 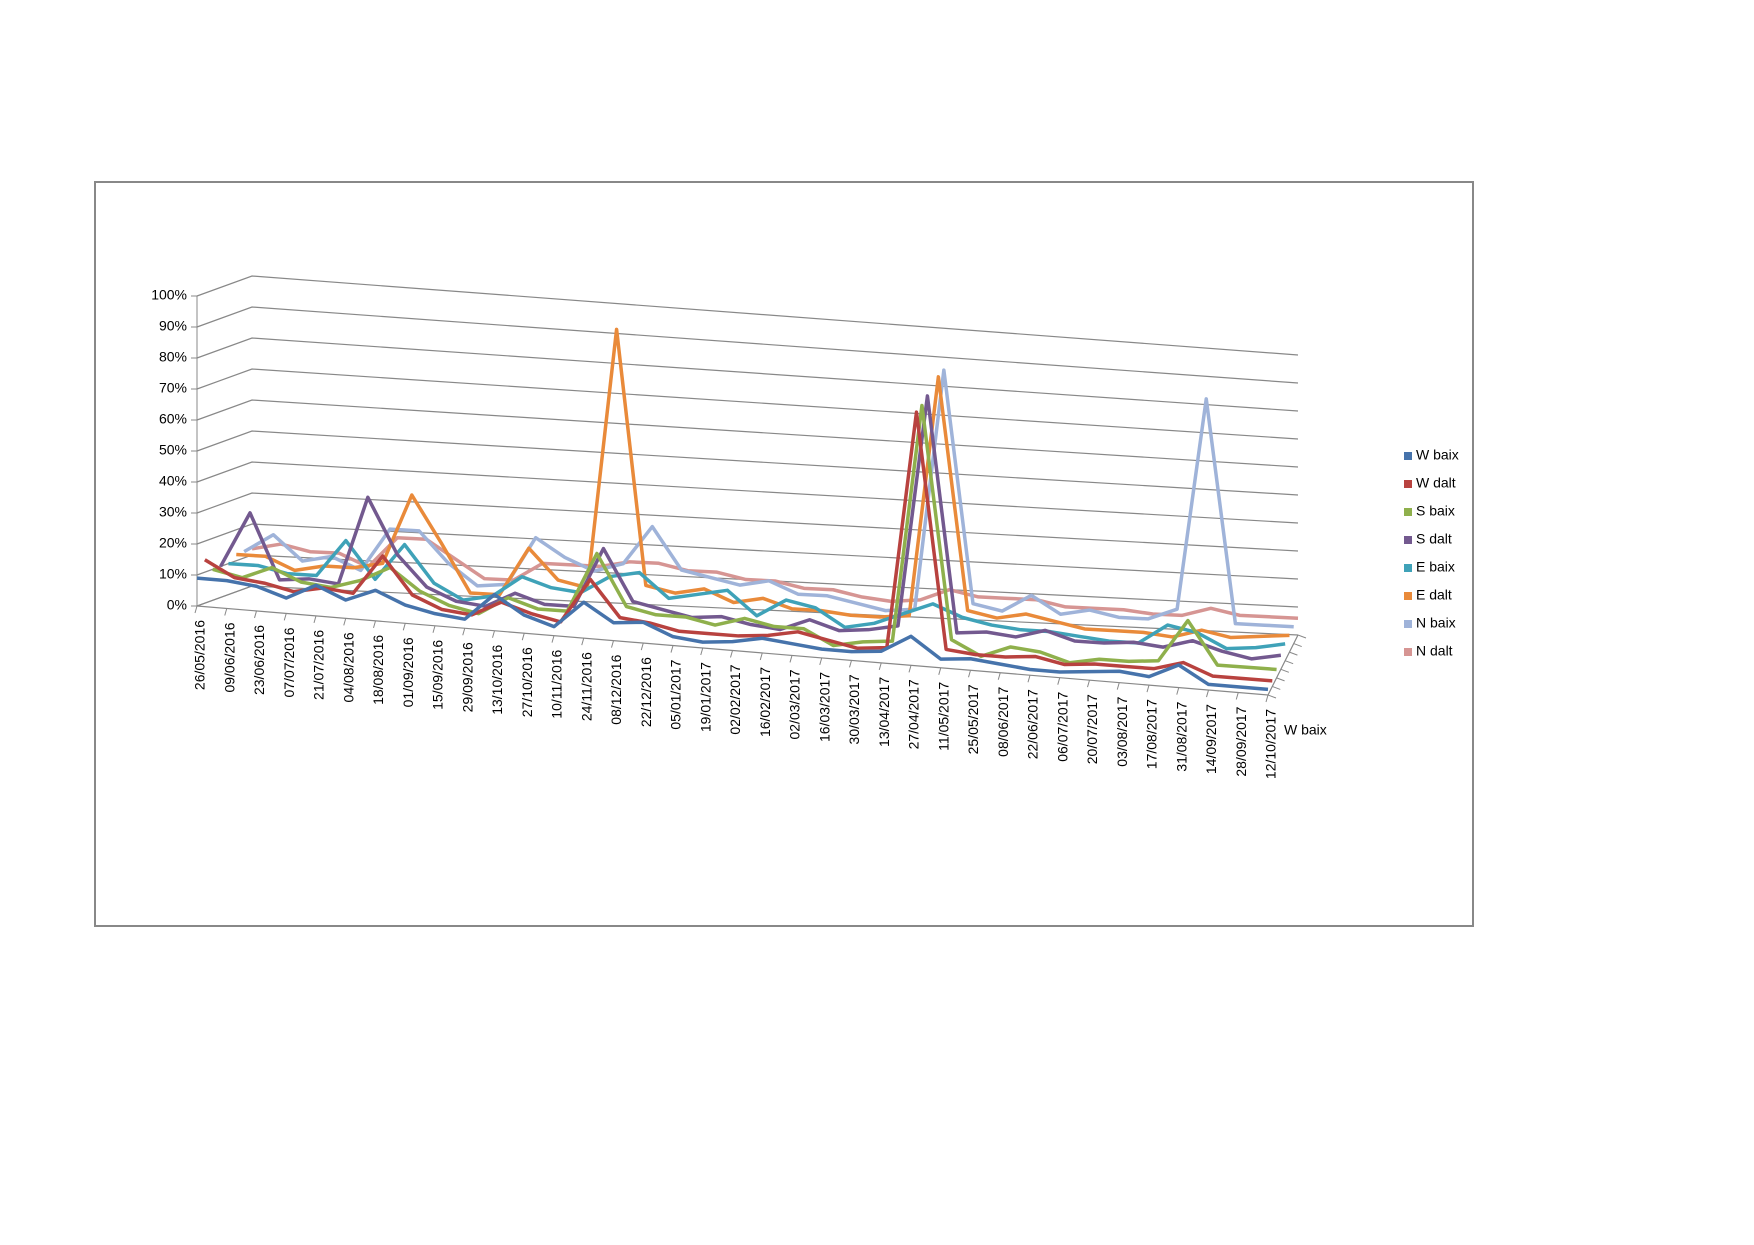 I want to click on x-tick-label: 17/08/2017, so click(x=1152, y=734).